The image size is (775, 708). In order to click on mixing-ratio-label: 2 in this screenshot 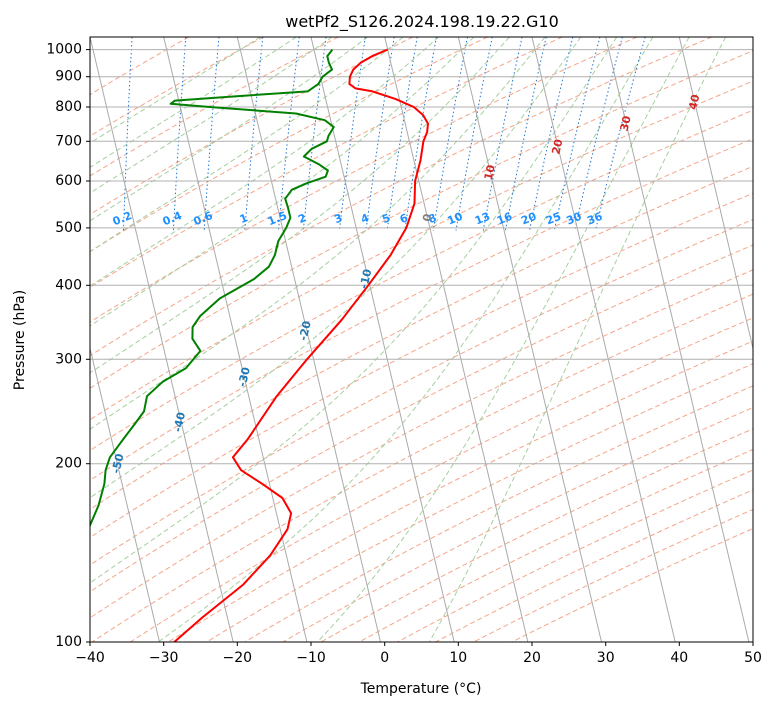, I will do `click(302, 218)`.